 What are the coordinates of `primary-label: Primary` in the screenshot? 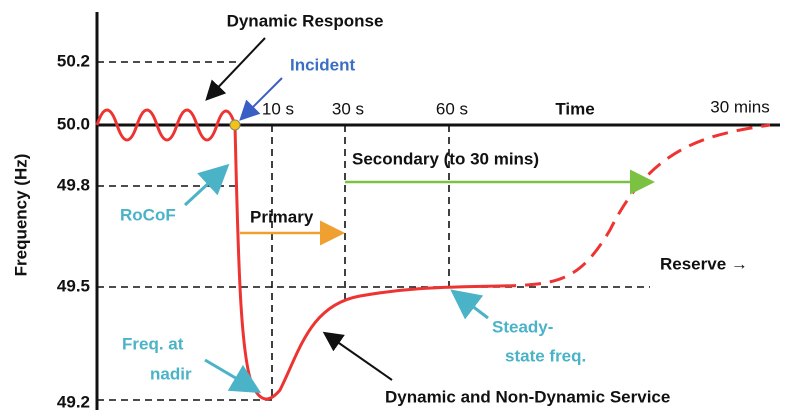 It's located at (282, 216).